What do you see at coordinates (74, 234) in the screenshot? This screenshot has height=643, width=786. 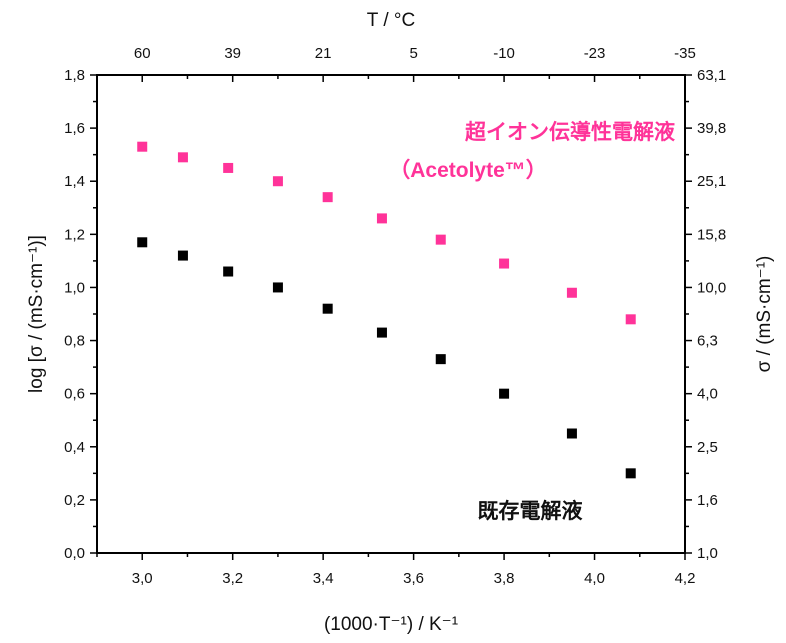 I see `y-tick-label: 1,2` at bounding box center [74, 234].